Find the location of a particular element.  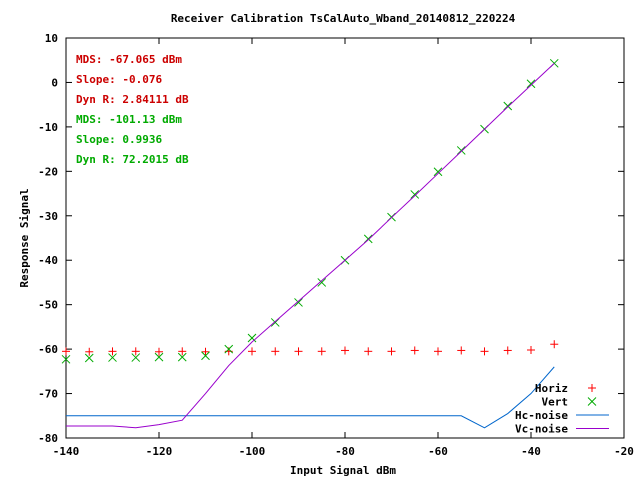

x-tick-label: -60 is located at coordinates (438, 451).